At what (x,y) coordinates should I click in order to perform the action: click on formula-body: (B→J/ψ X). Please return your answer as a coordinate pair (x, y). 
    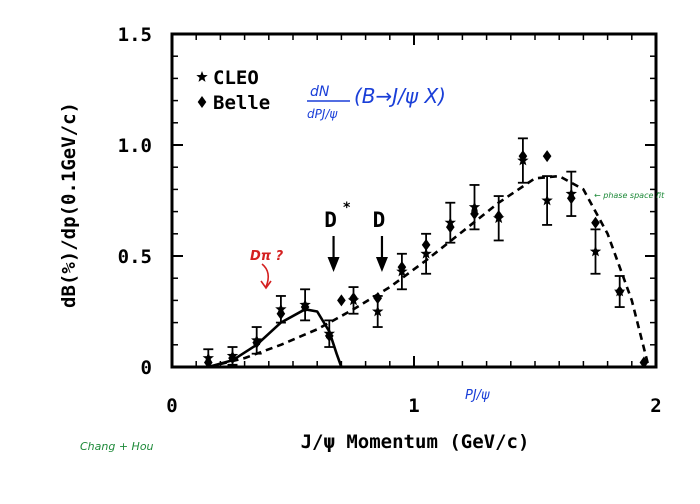
    Looking at the image, I should click on (400, 96).